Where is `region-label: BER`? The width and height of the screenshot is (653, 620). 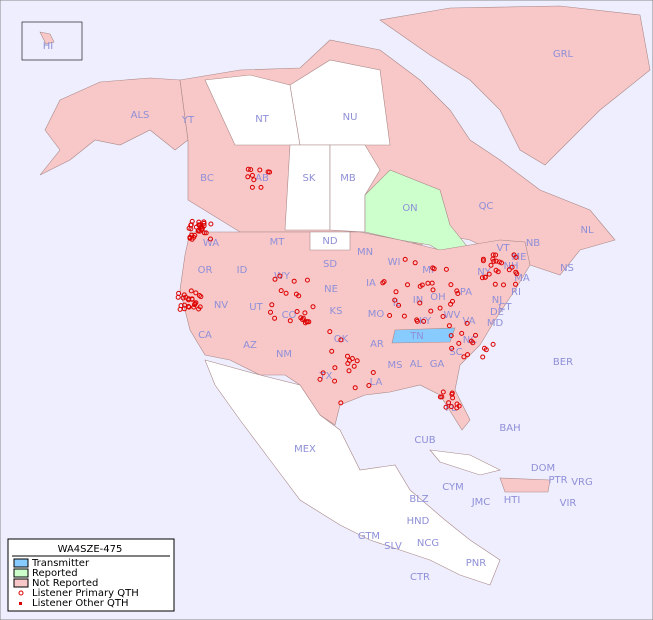 region-label: BER is located at coordinates (563, 362).